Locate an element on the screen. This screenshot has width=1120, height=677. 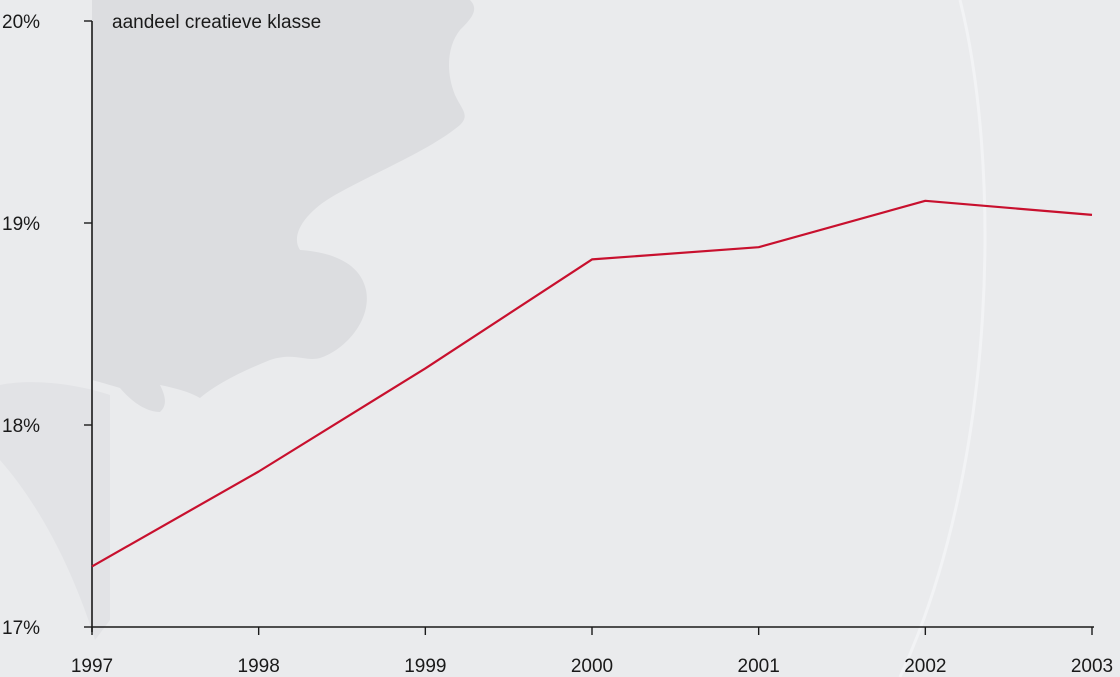
x-tick-label: 1999 is located at coordinates (425, 666).